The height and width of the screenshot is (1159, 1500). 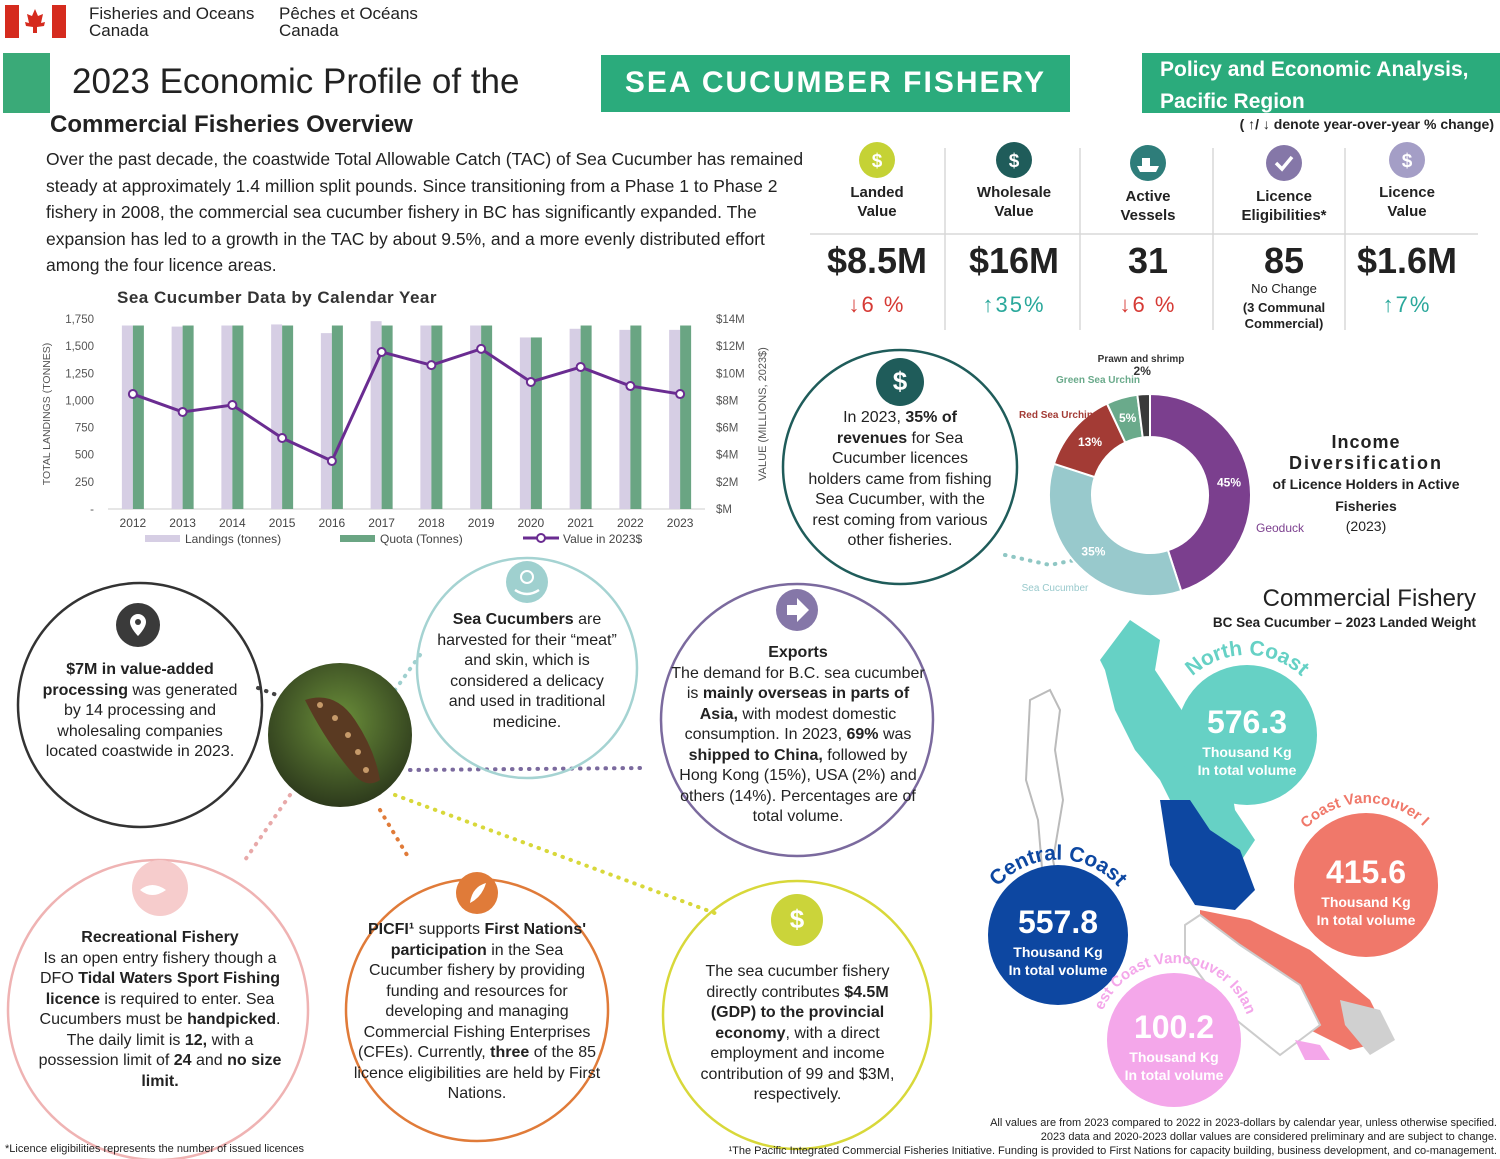 I want to click on x-tick-label: 2022, so click(x=630, y=523).